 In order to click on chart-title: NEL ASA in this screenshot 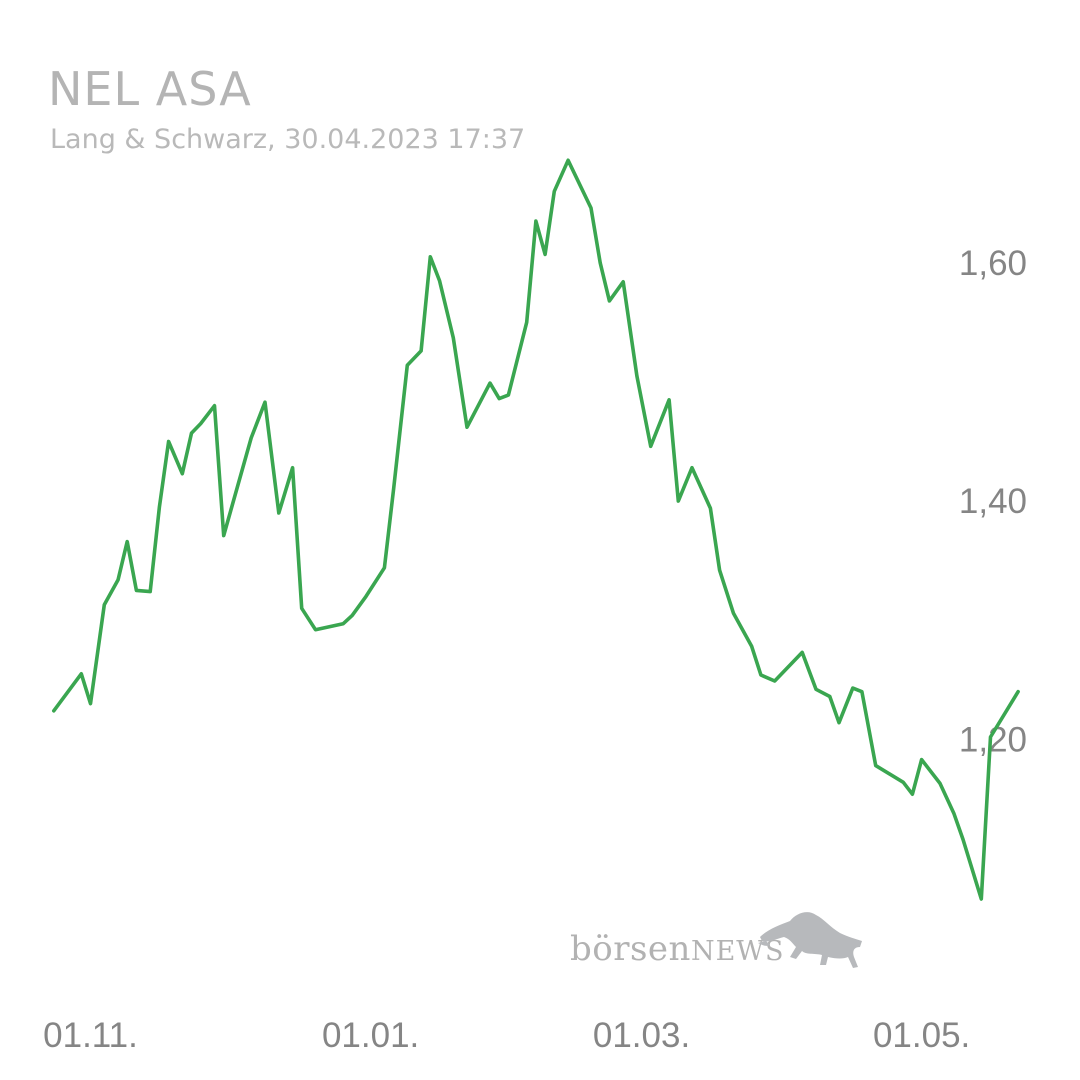, I will do `click(150, 89)`.